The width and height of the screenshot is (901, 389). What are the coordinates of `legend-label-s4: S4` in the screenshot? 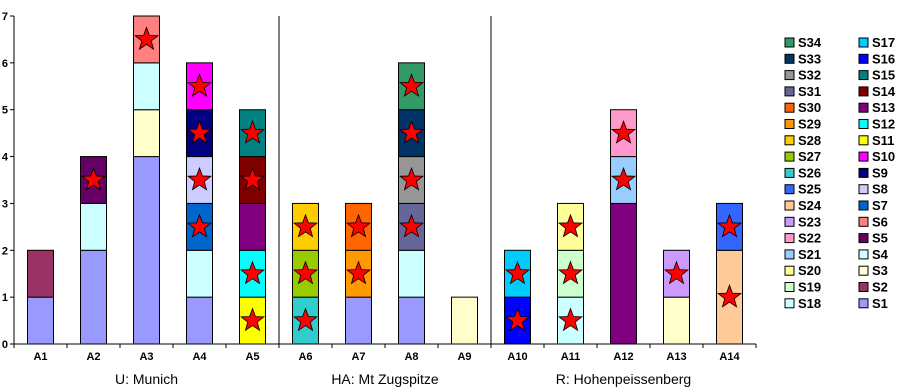 It's located at (880, 254).